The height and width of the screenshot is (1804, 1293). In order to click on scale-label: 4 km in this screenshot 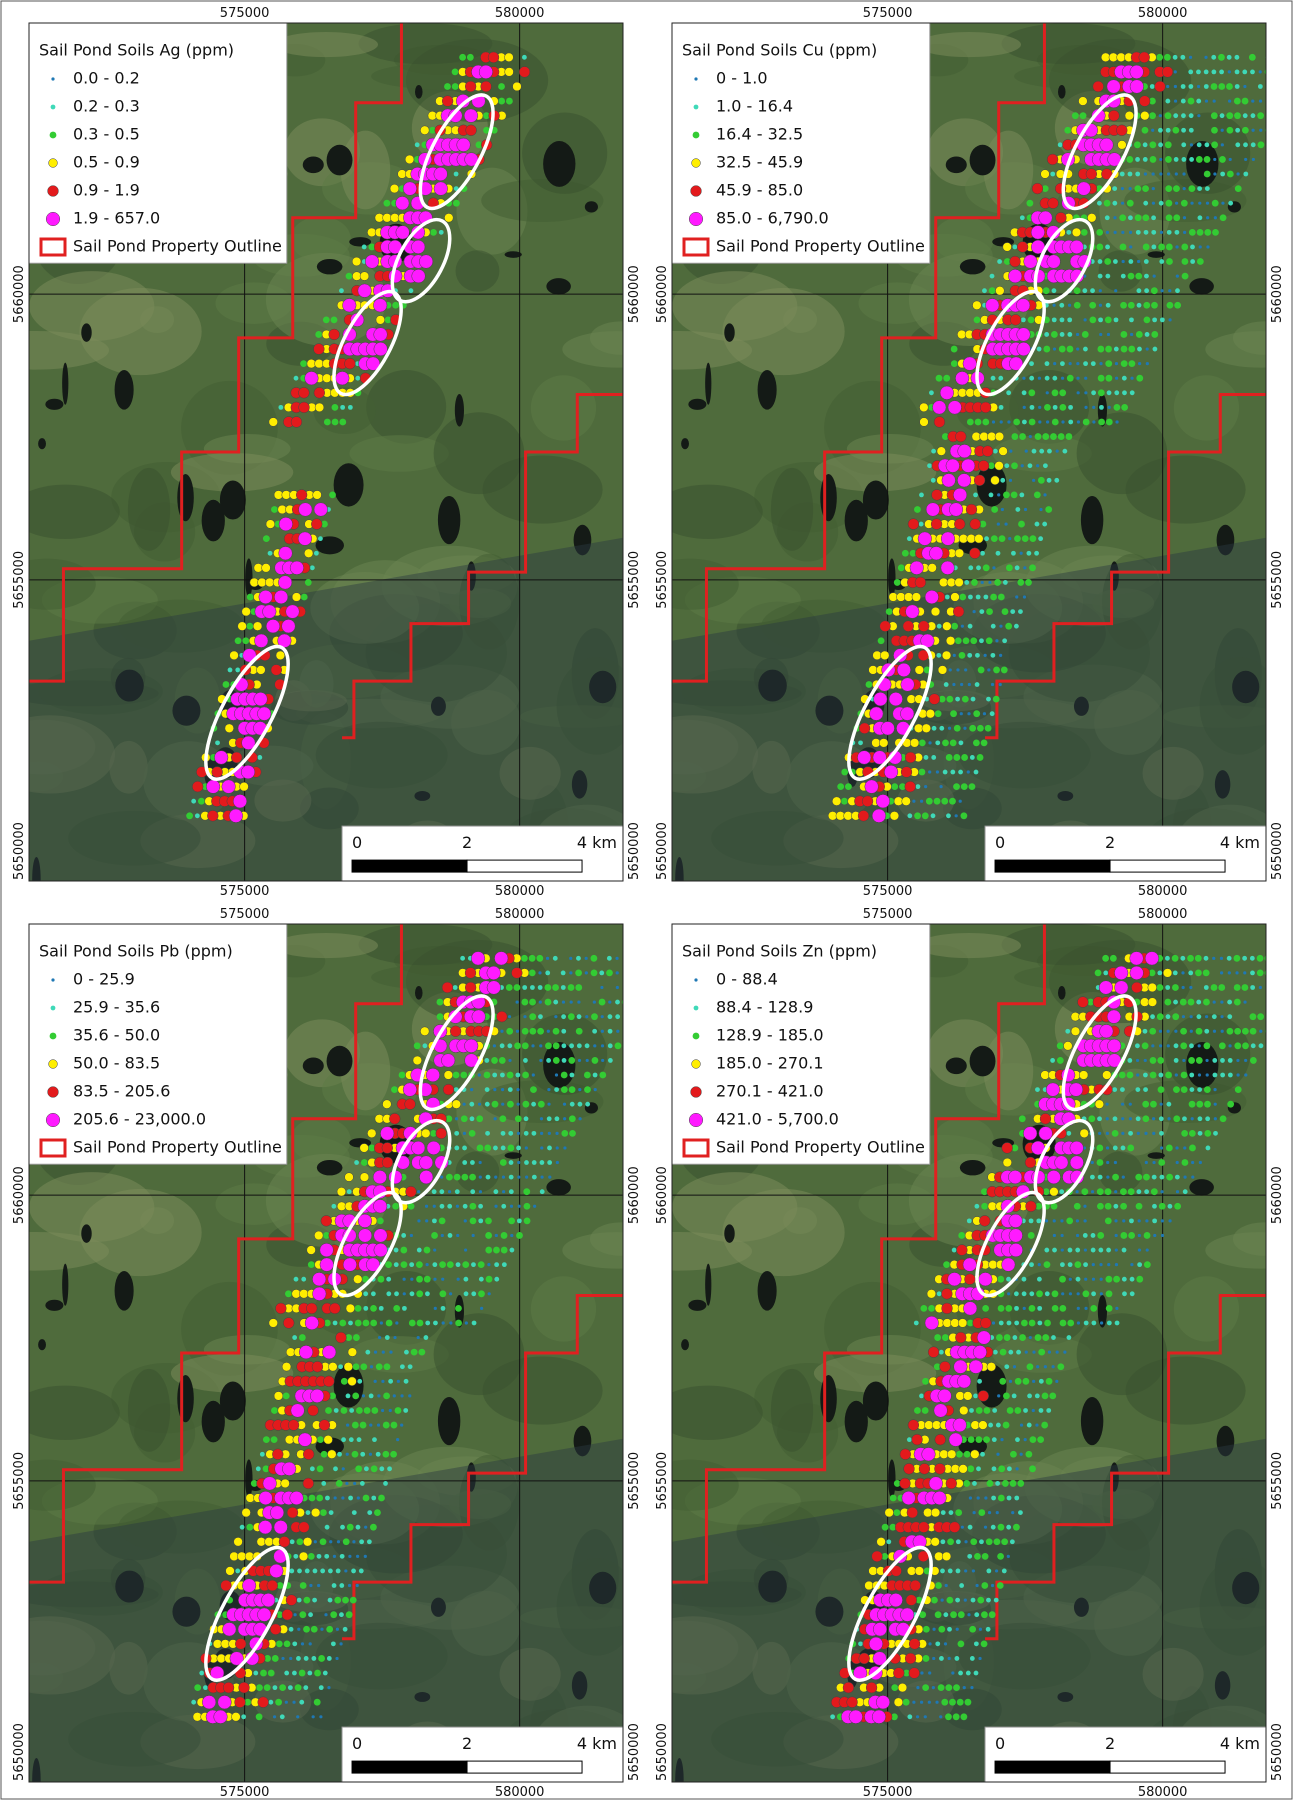, I will do `click(1240, 1743)`.